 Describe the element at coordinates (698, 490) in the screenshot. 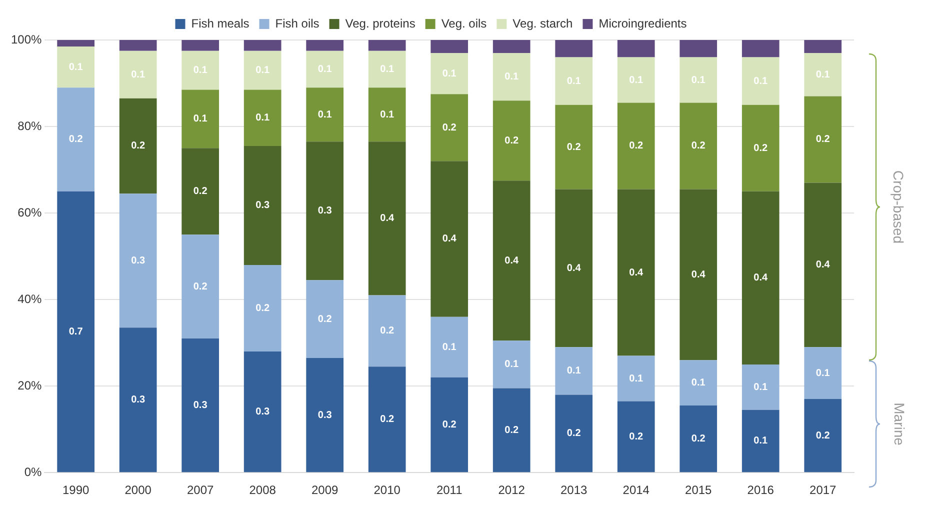

I see `x-tick-label: 2015` at that location.